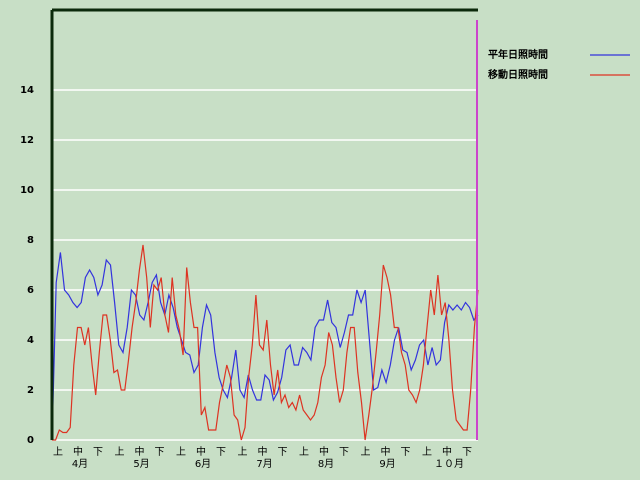  Describe the element at coordinates (518, 74) in the screenshot. I see `legend-label: 移動日照時間` at that location.